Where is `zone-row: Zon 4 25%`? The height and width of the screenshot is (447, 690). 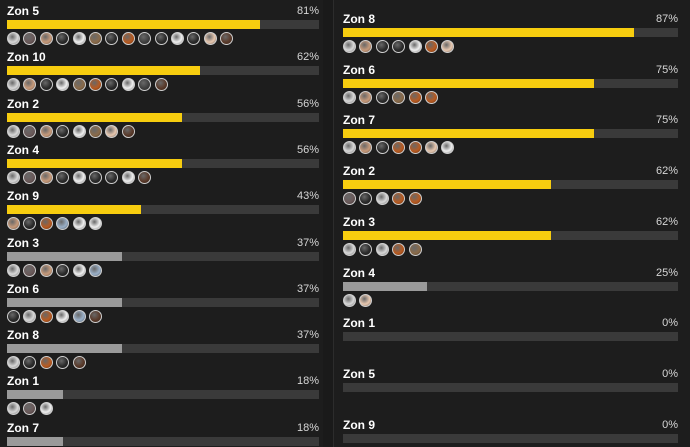
zone-row: Zon 4 25% is located at coordinates (512, 289).